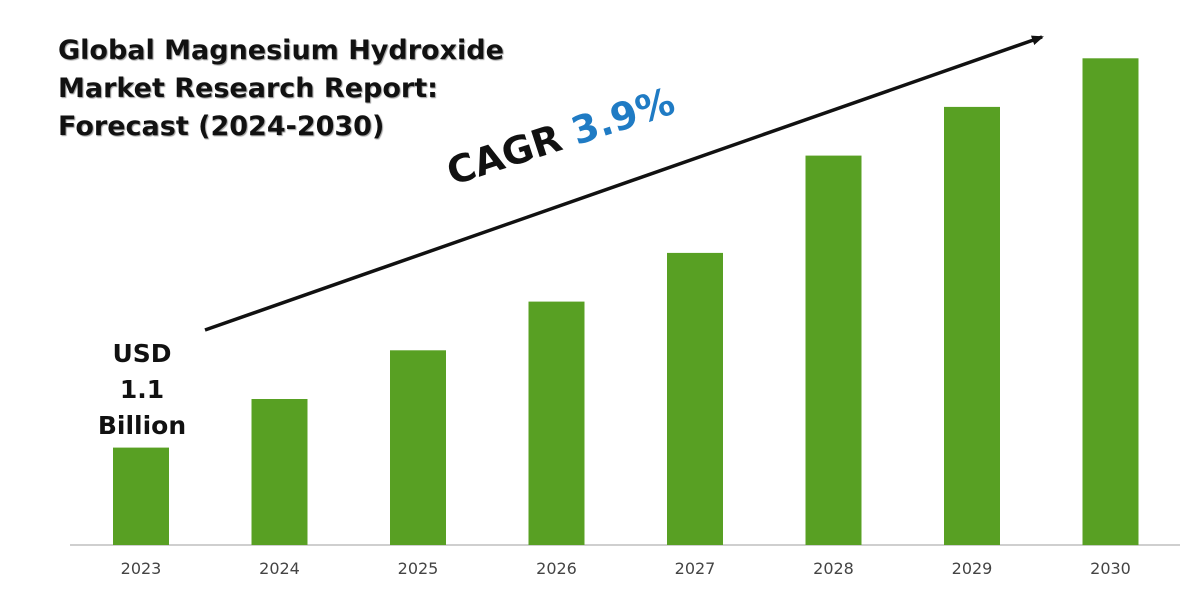 The height and width of the screenshot is (600, 1200). What do you see at coordinates (695, 568) in the screenshot?
I see `x-tick-2027: 2027` at bounding box center [695, 568].